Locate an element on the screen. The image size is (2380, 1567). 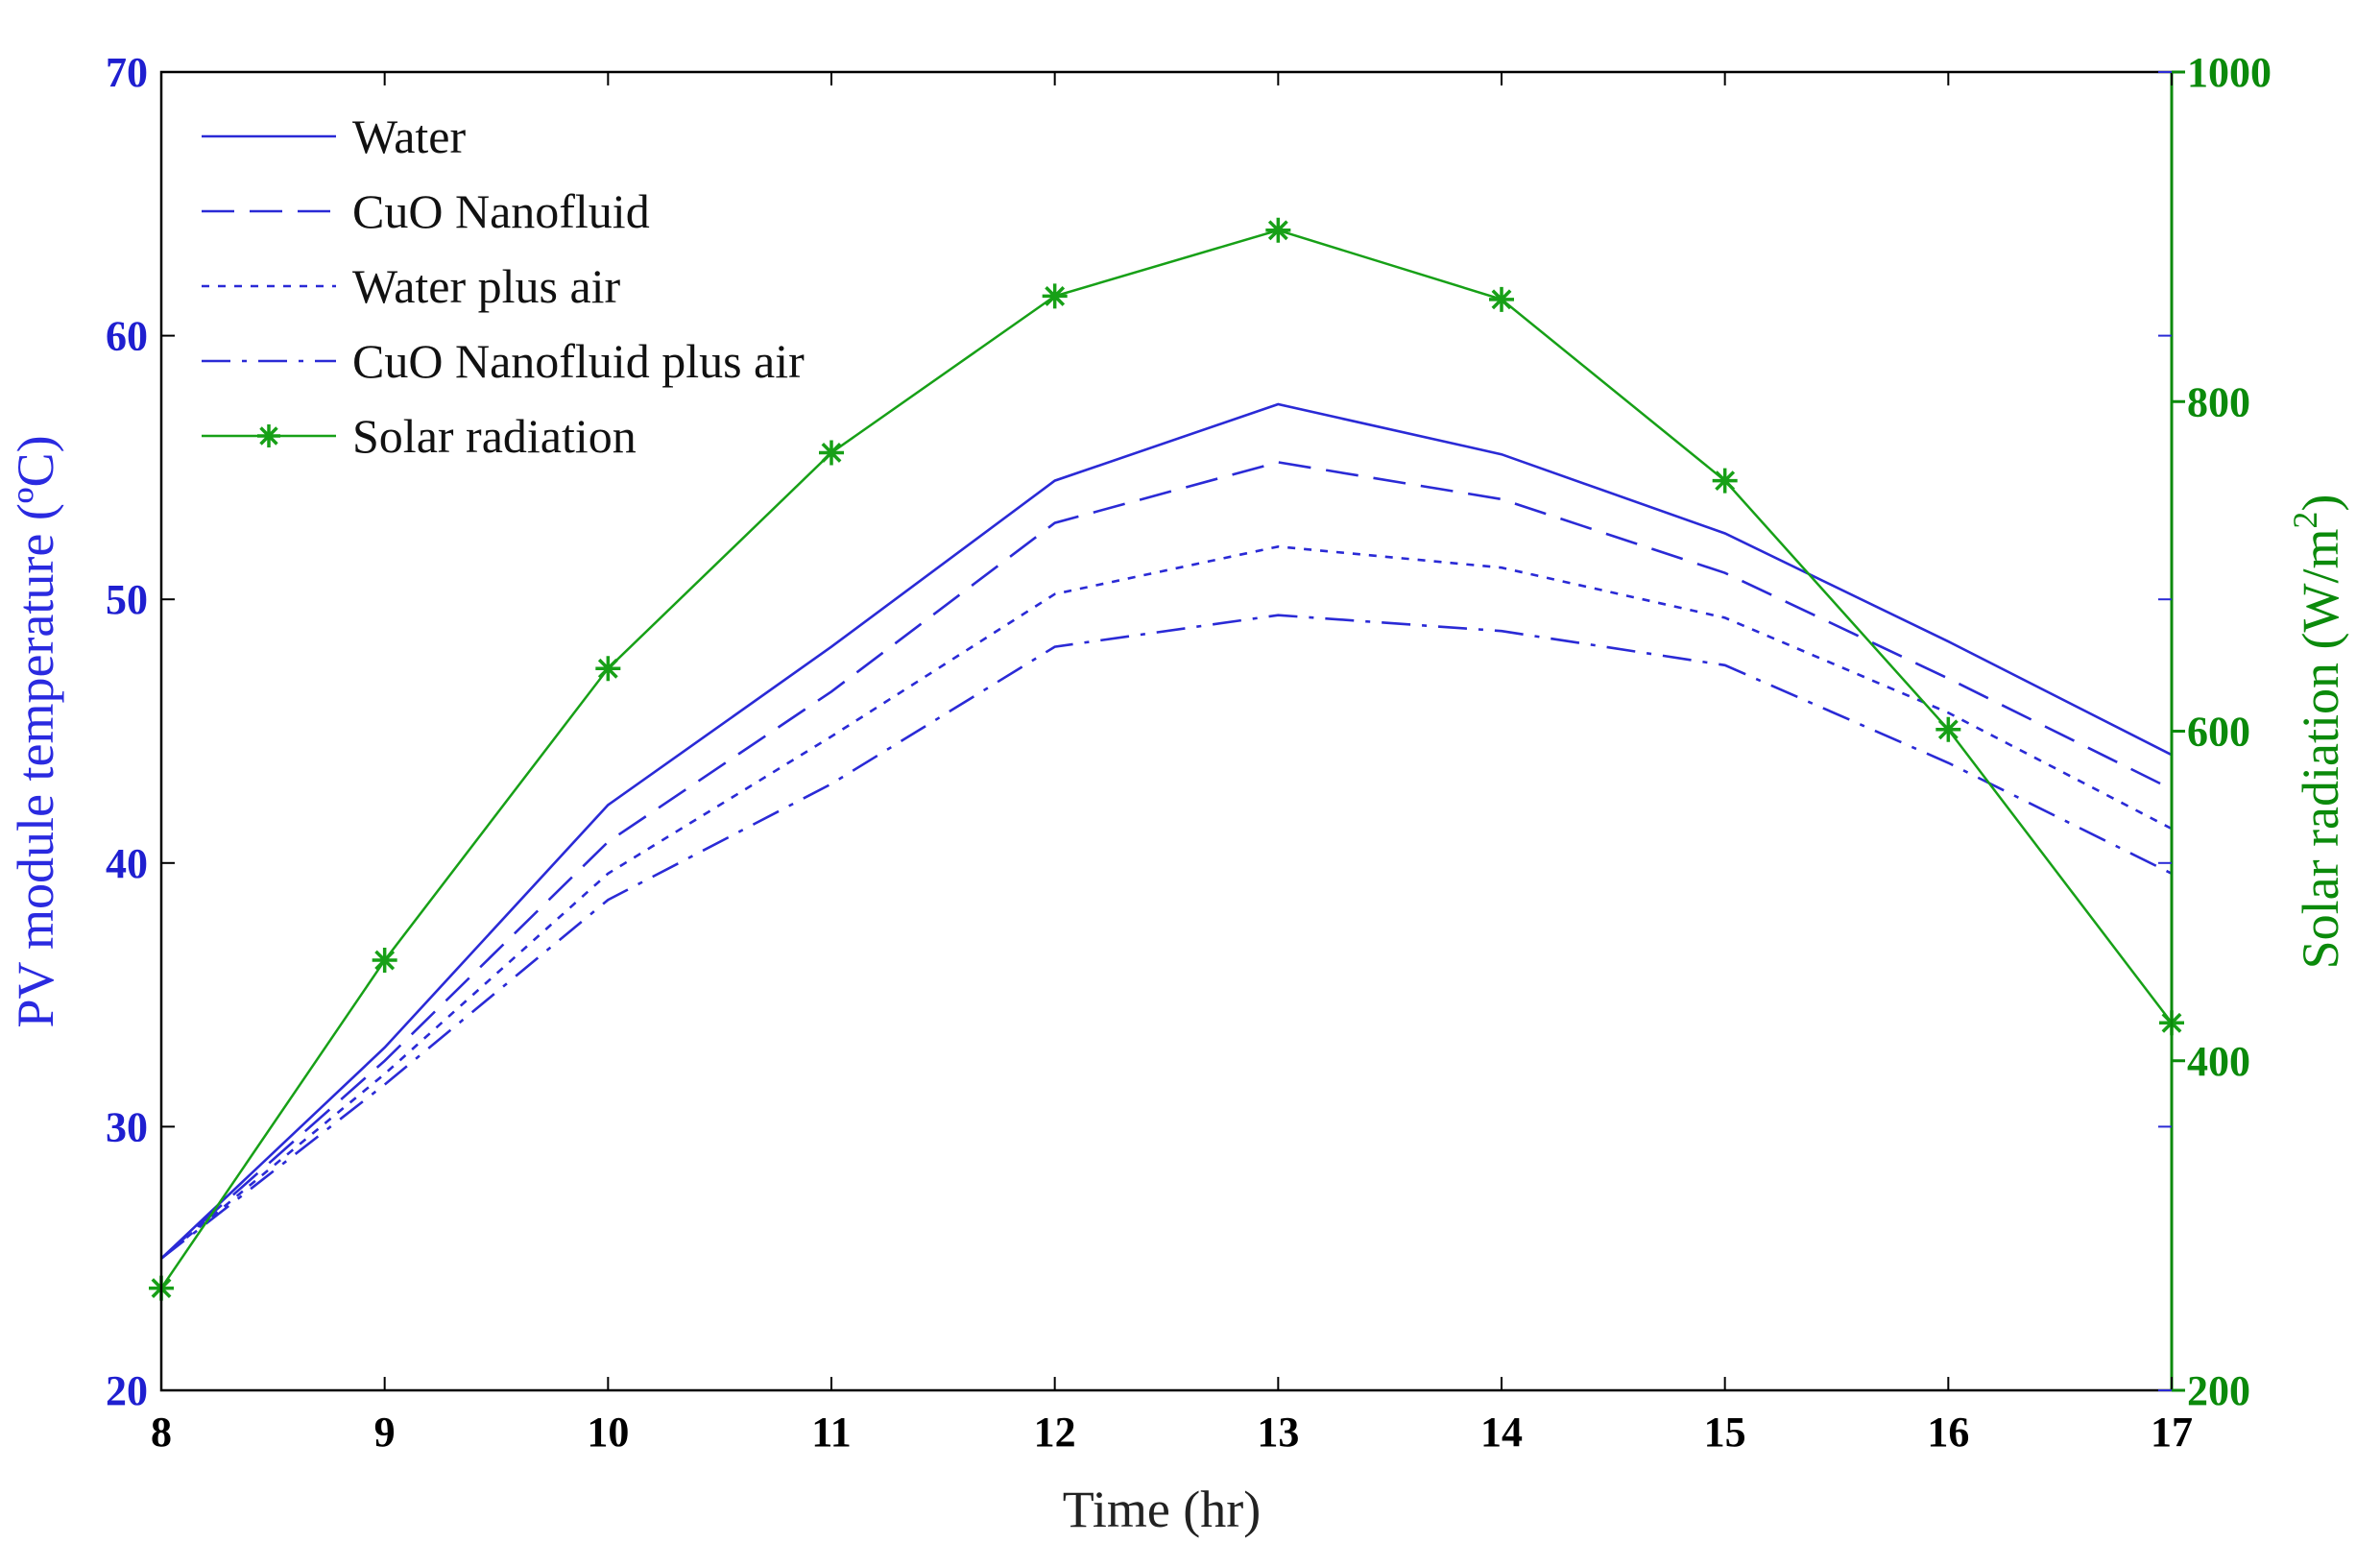
y-left-tick-label: 50 is located at coordinates (127, 599).